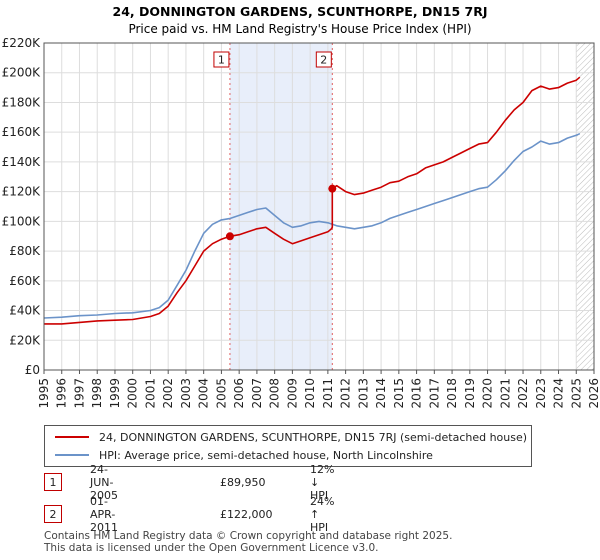 Image resolution: width=600 pixels, height=560 pixels. Describe the element at coordinates (44, 393) in the screenshot. I see `x-tick-label: 1995` at that location.